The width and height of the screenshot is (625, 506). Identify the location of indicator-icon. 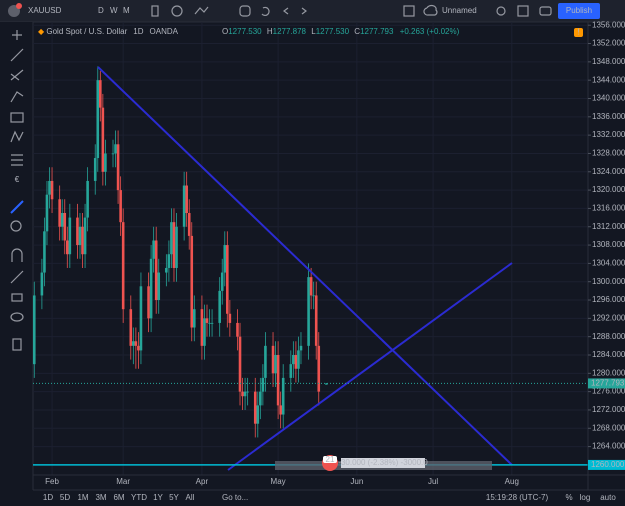
(177, 11).